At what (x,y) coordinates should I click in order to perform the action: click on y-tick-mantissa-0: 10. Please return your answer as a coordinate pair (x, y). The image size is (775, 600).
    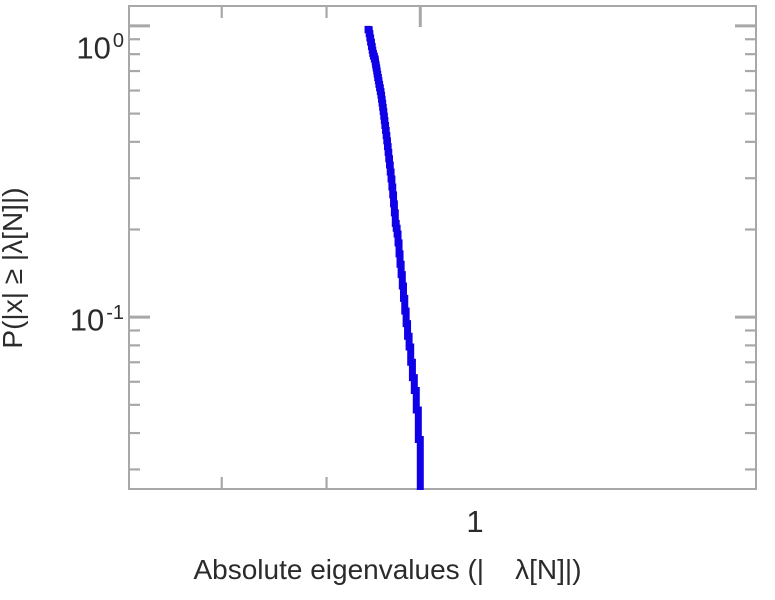
    Looking at the image, I should click on (93, 48).